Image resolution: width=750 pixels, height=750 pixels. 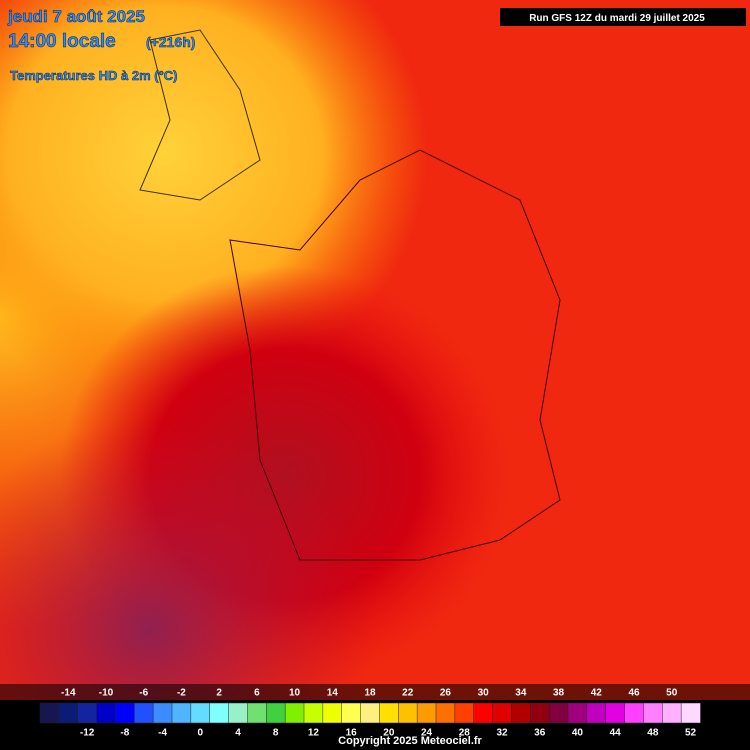 I want to click on scale-label: -14, so click(x=68, y=693).